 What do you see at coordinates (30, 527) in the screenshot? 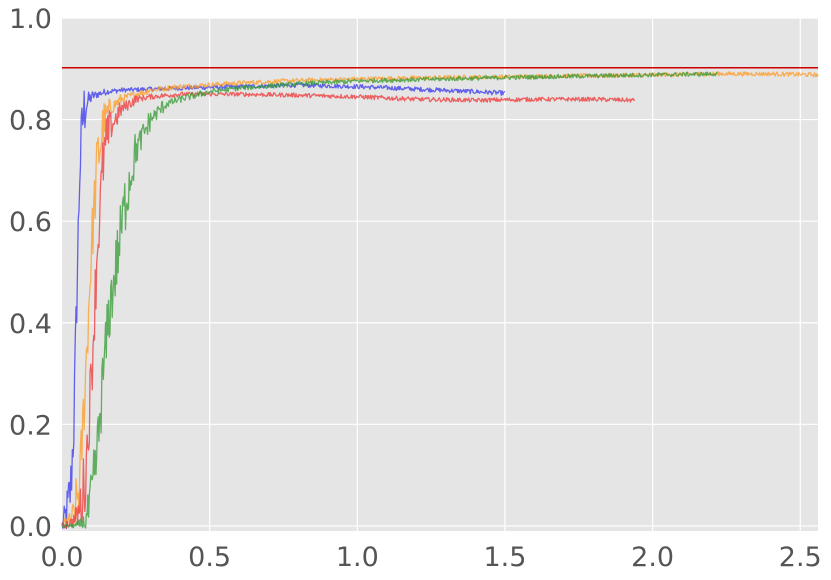
I see `y-tick-label: 0.0` at bounding box center [30, 527].